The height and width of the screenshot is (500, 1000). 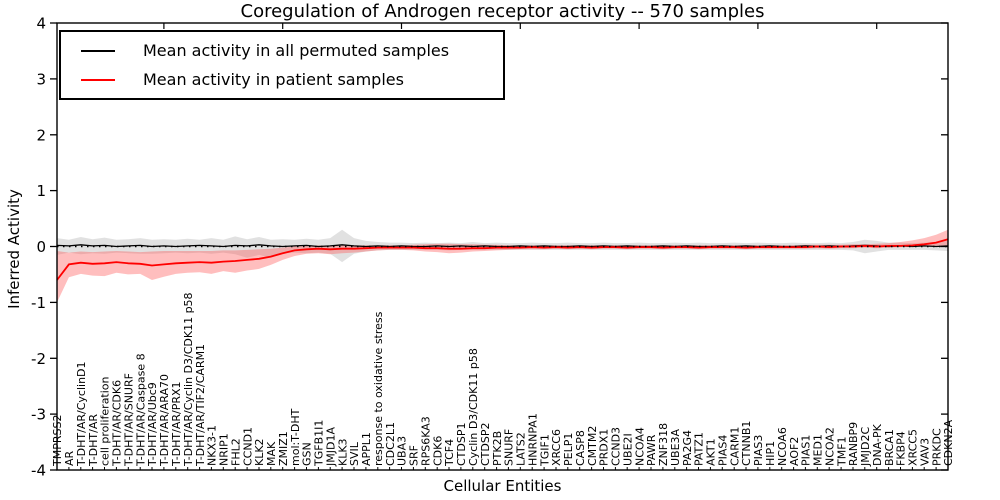 What do you see at coordinates (402, 451) in the screenshot?
I see `x-tick-label: UBA3` at bounding box center [402, 451].